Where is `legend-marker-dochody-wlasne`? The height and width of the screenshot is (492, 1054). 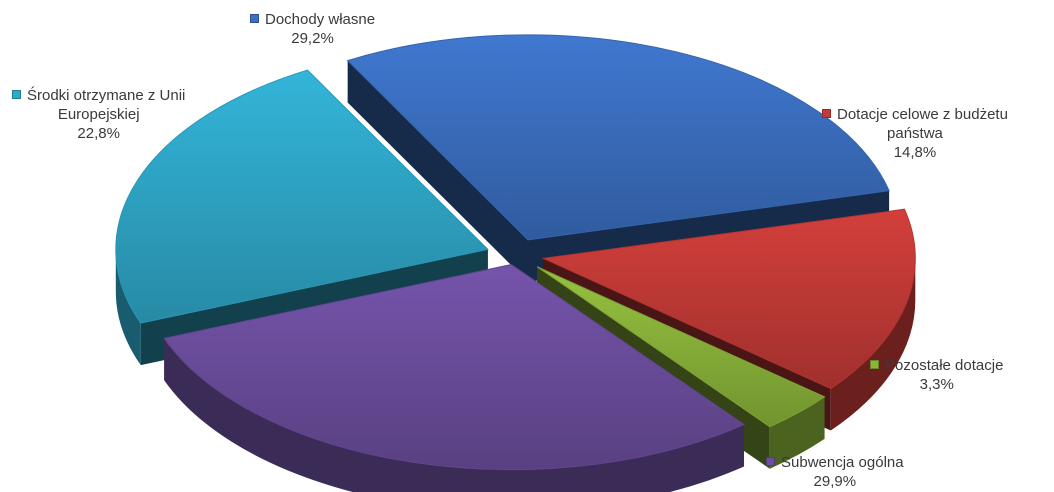 legend-marker-dochody-wlasne is located at coordinates (254, 18).